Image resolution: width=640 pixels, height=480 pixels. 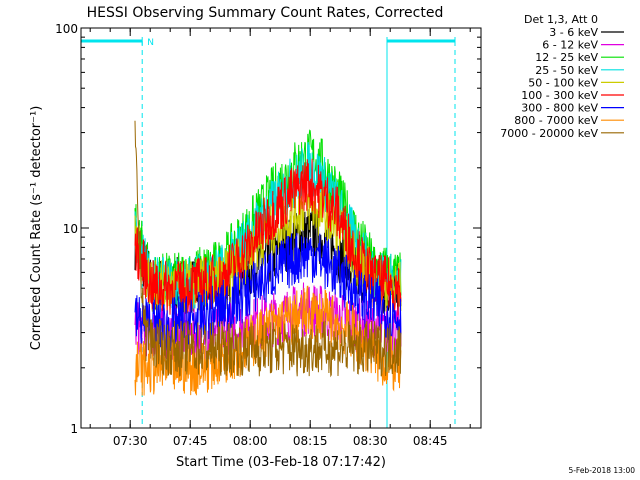 I want to click on legend-label-7: 800 - 7000 keV, so click(x=556, y=120).